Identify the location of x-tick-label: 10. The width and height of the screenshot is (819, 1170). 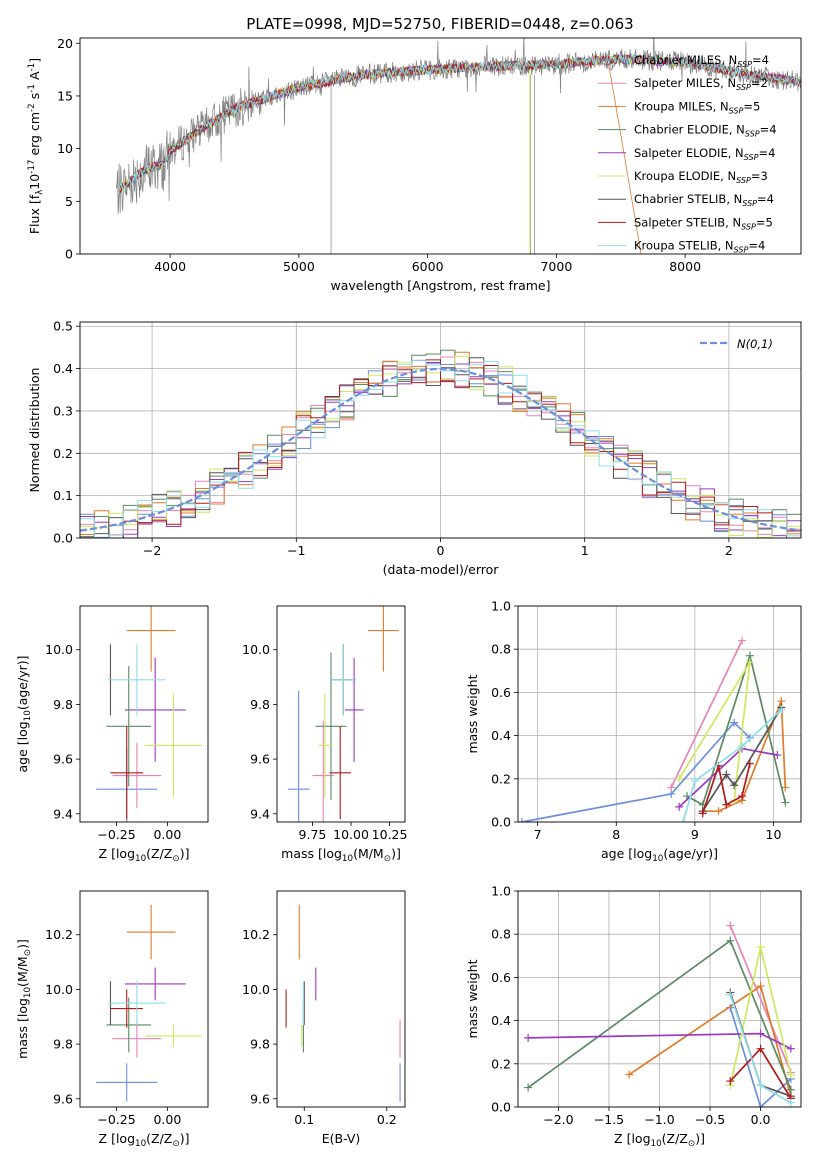
(774, 834).